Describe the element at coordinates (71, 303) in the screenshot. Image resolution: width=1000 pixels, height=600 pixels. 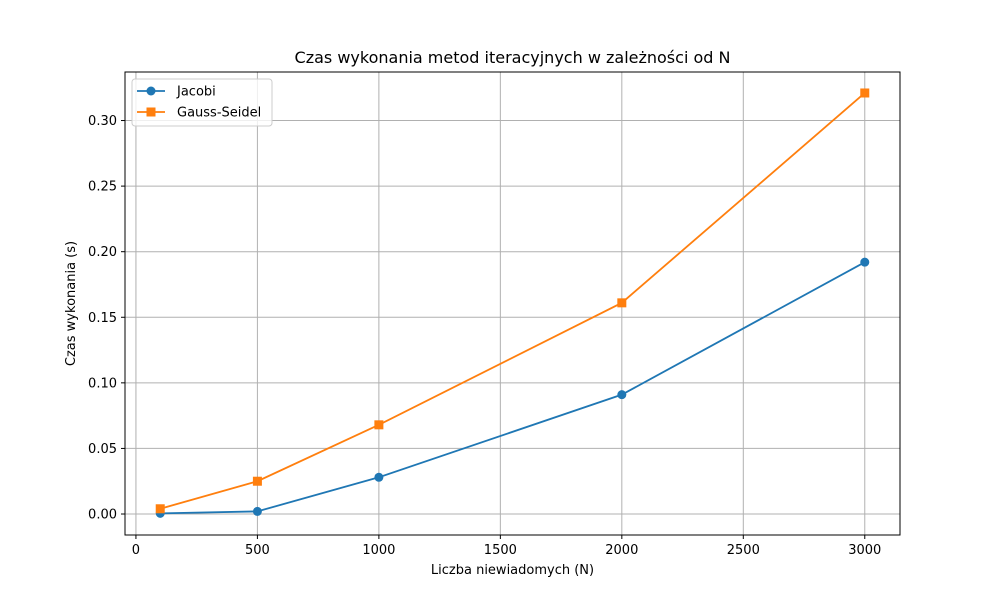
I see `y-axis-label: Czas wykonania (s)` at that location.